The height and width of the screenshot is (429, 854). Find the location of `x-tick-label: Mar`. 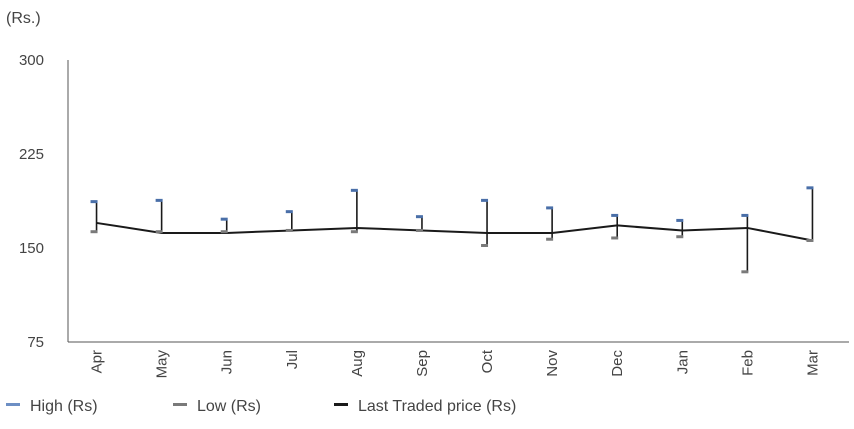

x-tick-label: Mar is located at coordinates (812, 363).